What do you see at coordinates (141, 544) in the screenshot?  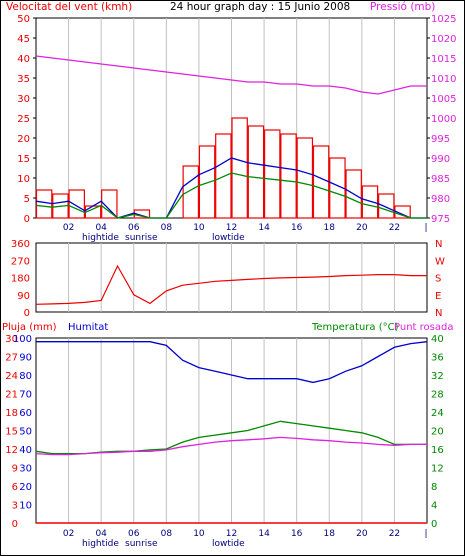 I see `marker-sunrise-3: sunrise` at bounding box center [141, 544].